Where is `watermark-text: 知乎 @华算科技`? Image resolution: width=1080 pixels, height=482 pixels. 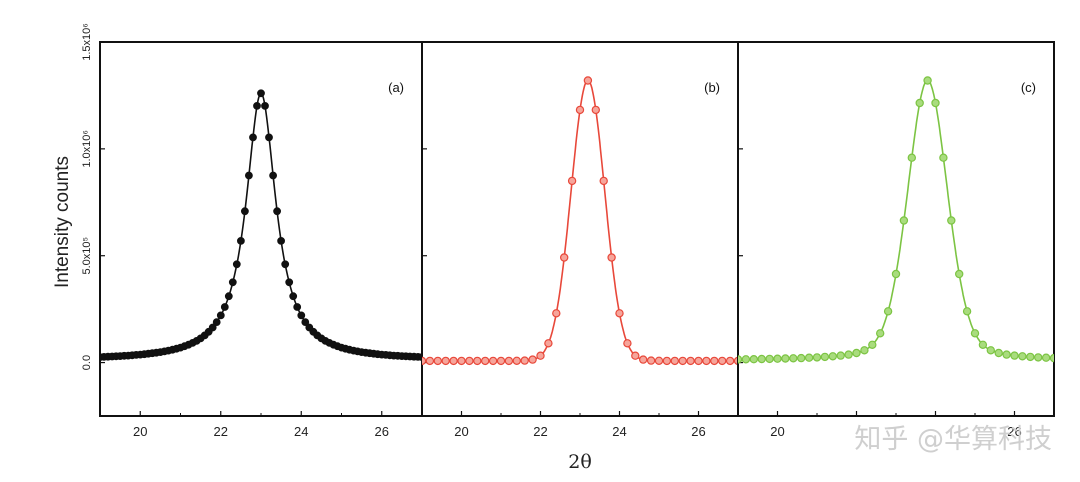 watermark-text: 知乎 @华算科技 is located at coordinates (953, 439).